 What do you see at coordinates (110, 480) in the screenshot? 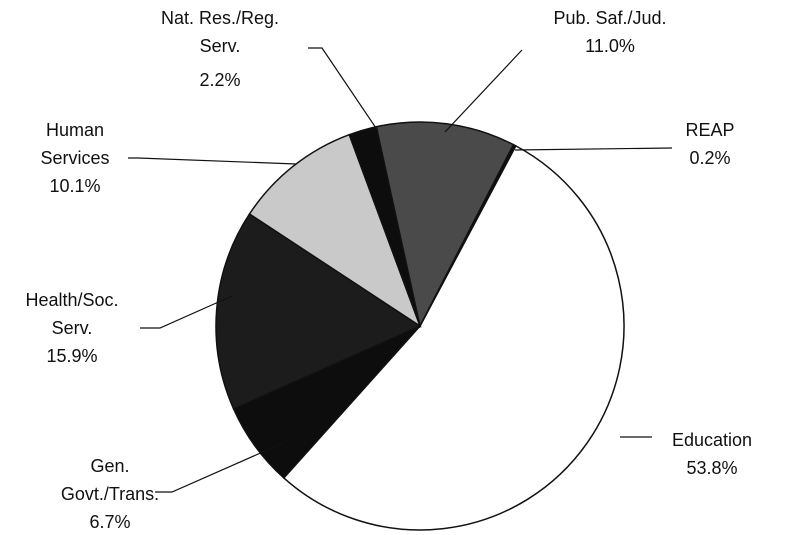
I see `slice-label: Gen. Govt./Trans.` at bounding box center [110, 480].